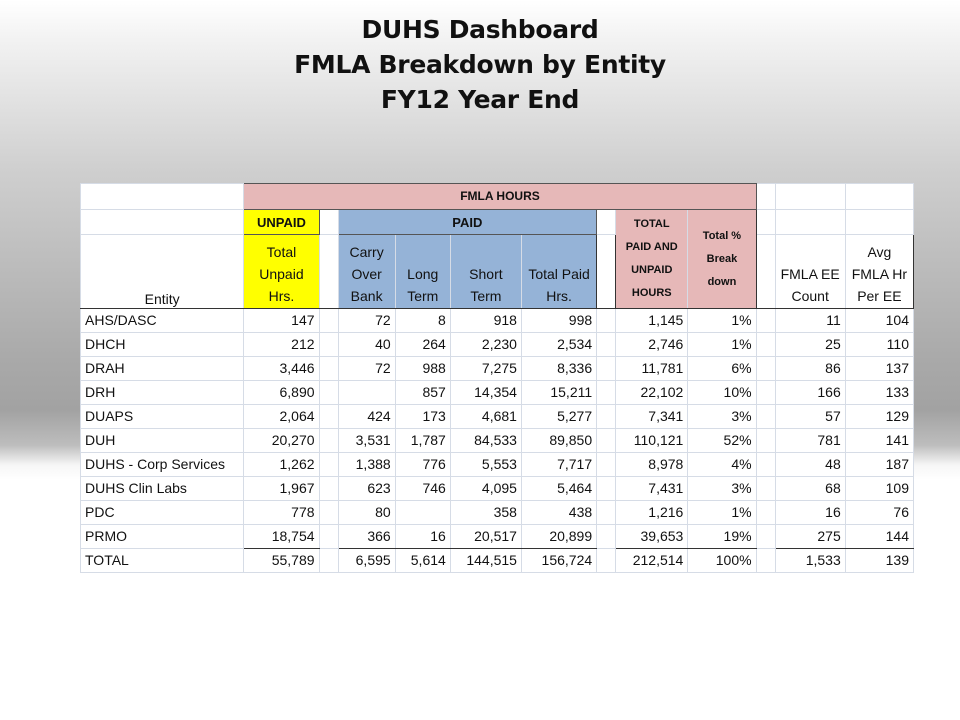 Image resolution: width=960 pixels, height=720 pixels. What do you see at coordinates (879, 368) in the screenshot?
I see `avg-fmla-hr-cell: 137` at bounding box center [879, 368].